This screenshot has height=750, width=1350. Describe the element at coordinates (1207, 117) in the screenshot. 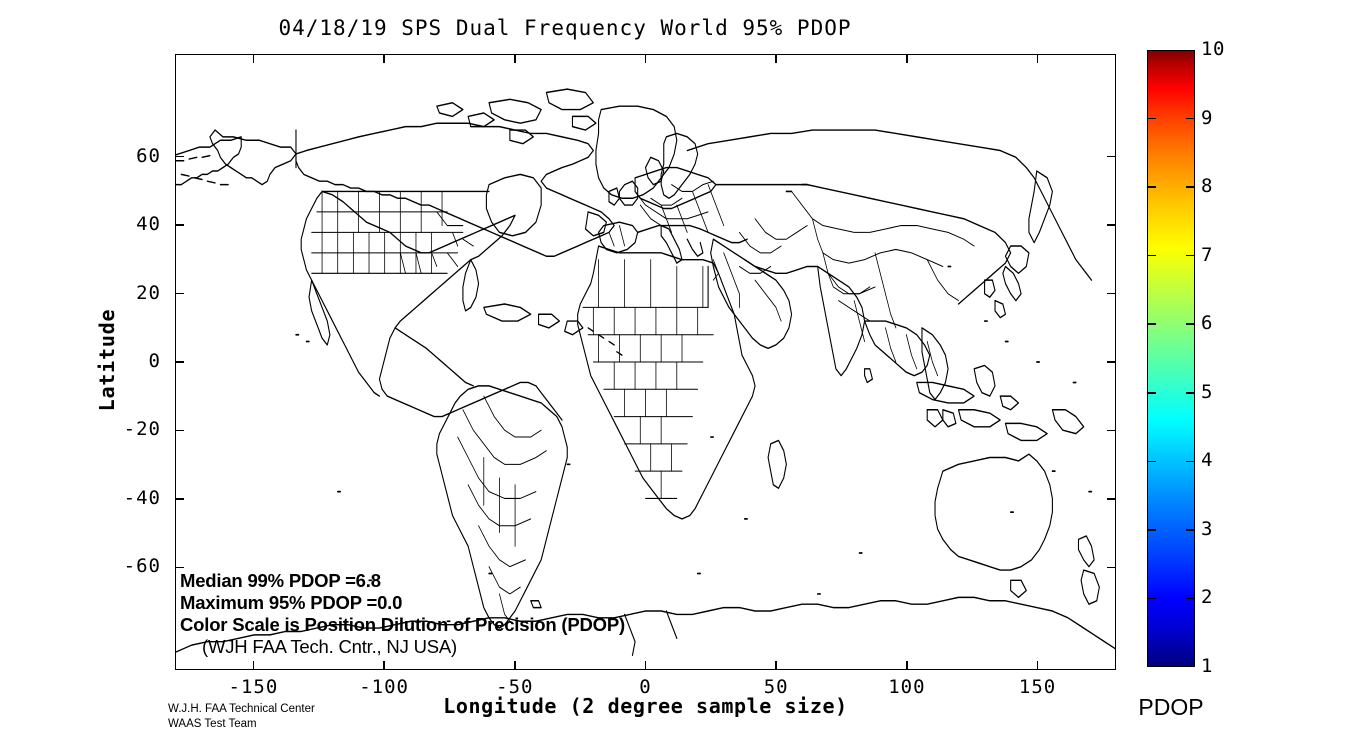

I see `colorbar-tick-label: 9` at that location.